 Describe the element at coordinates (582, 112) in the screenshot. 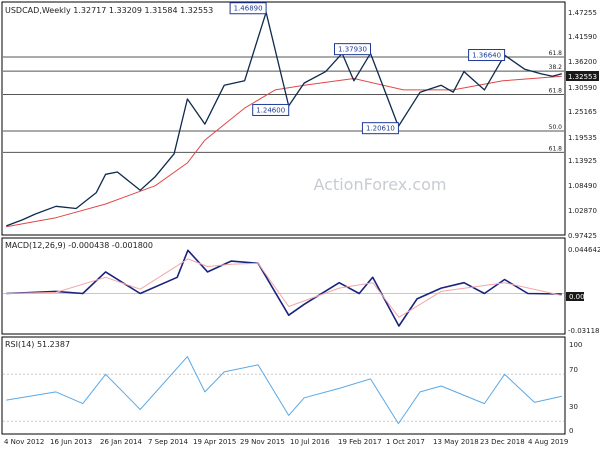

I see `price-y-tick: 1.25165` at that location.